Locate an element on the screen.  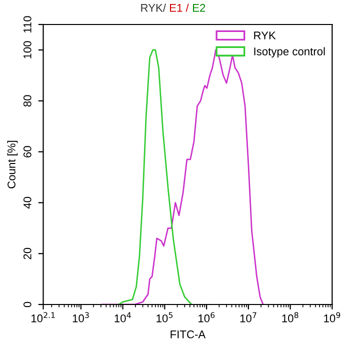
x-axis-title: FITC-A is located at coordinates (188, 334).